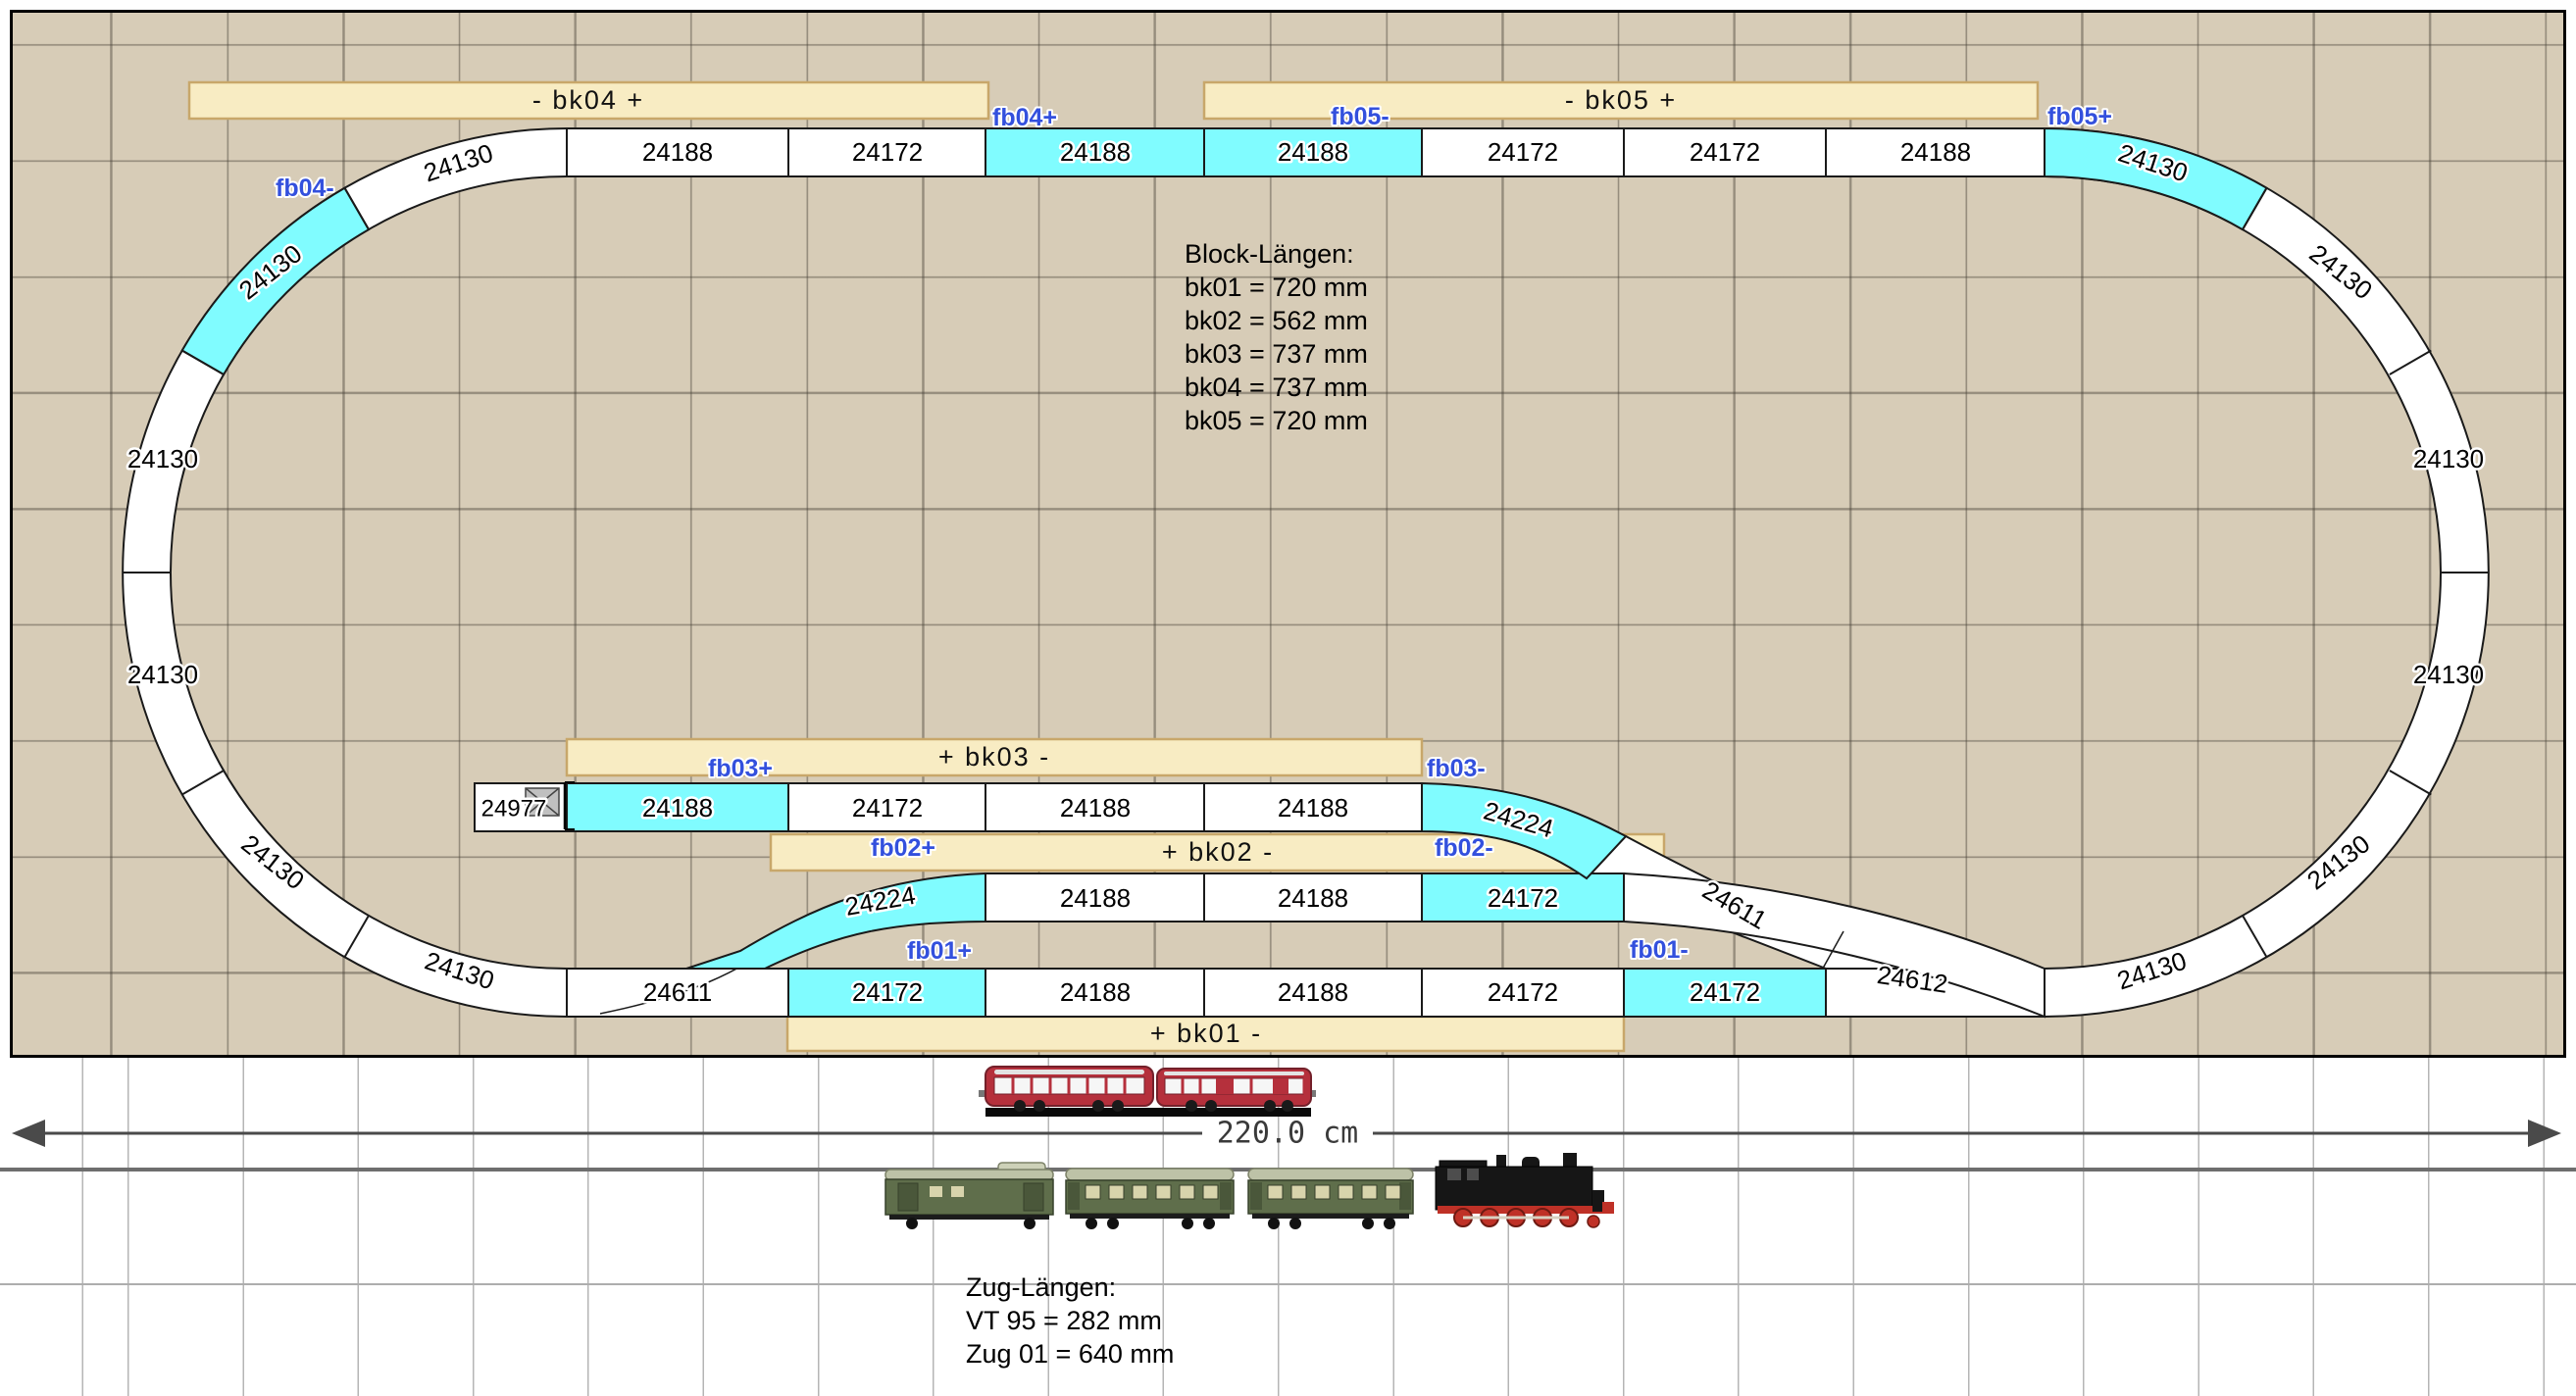 Image resolution: width=2576 pixels, height=1396 pixels. What do you see at coordinates (1524, 830) in the screenshot?
I see `feedback-curve-24224-right` at bounding box center [1524, 830].